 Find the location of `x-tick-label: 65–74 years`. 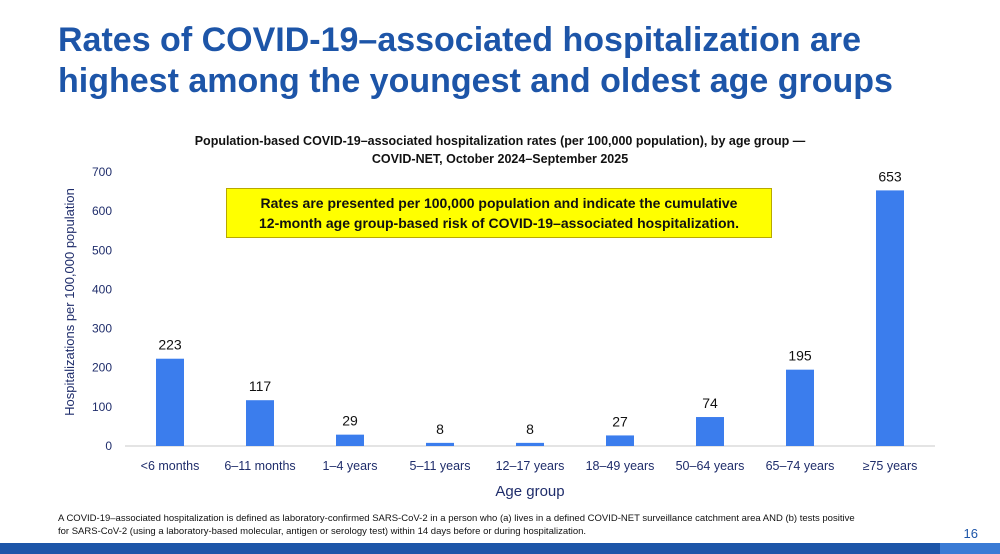

x-tick-label: 65–74 years is located at coordinates (800, 466).